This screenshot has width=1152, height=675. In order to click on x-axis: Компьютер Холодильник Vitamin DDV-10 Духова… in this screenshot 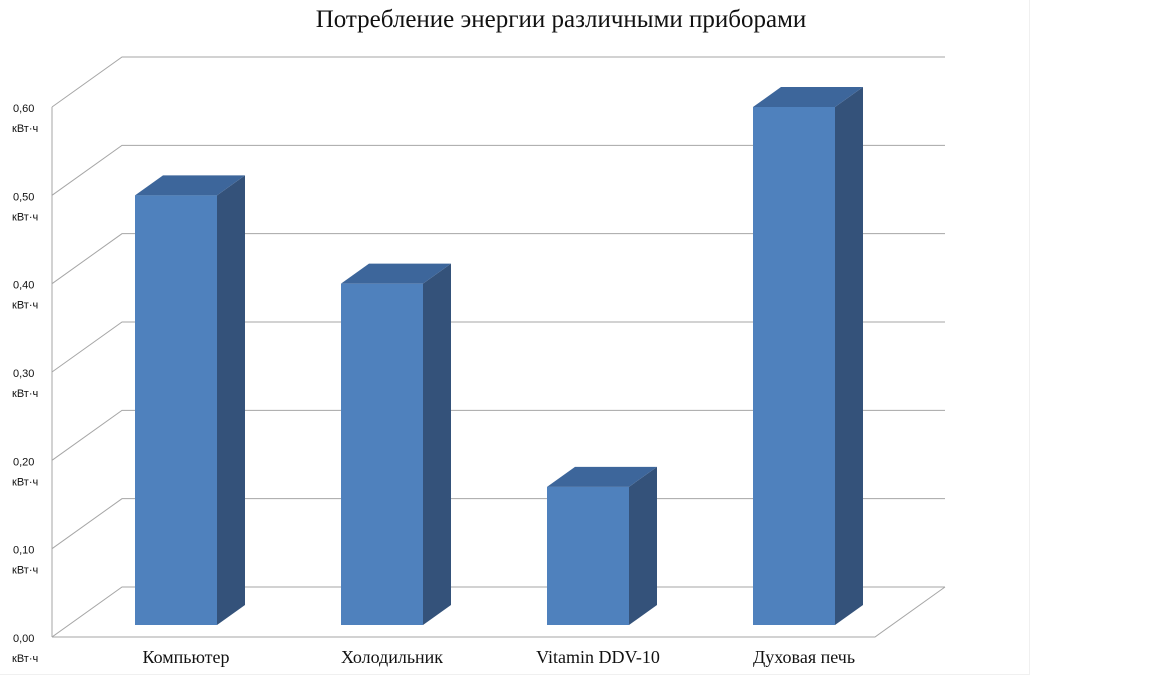, I will do `click(498, 657)`.